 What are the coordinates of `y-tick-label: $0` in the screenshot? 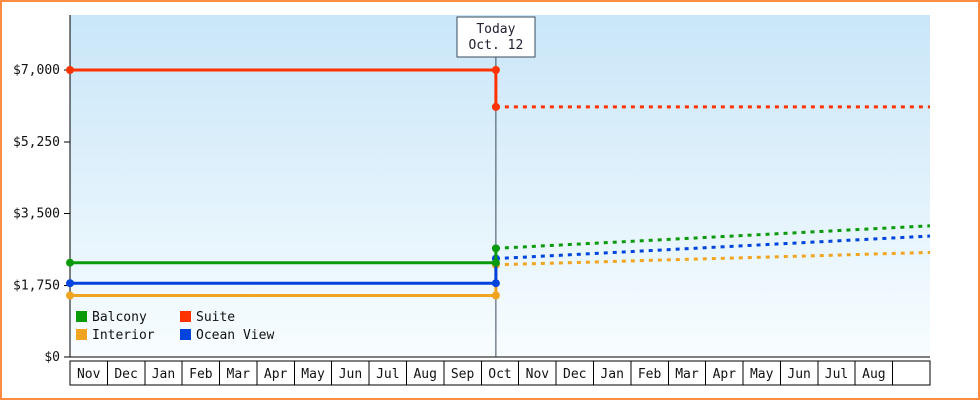 It's located at (52, 357).